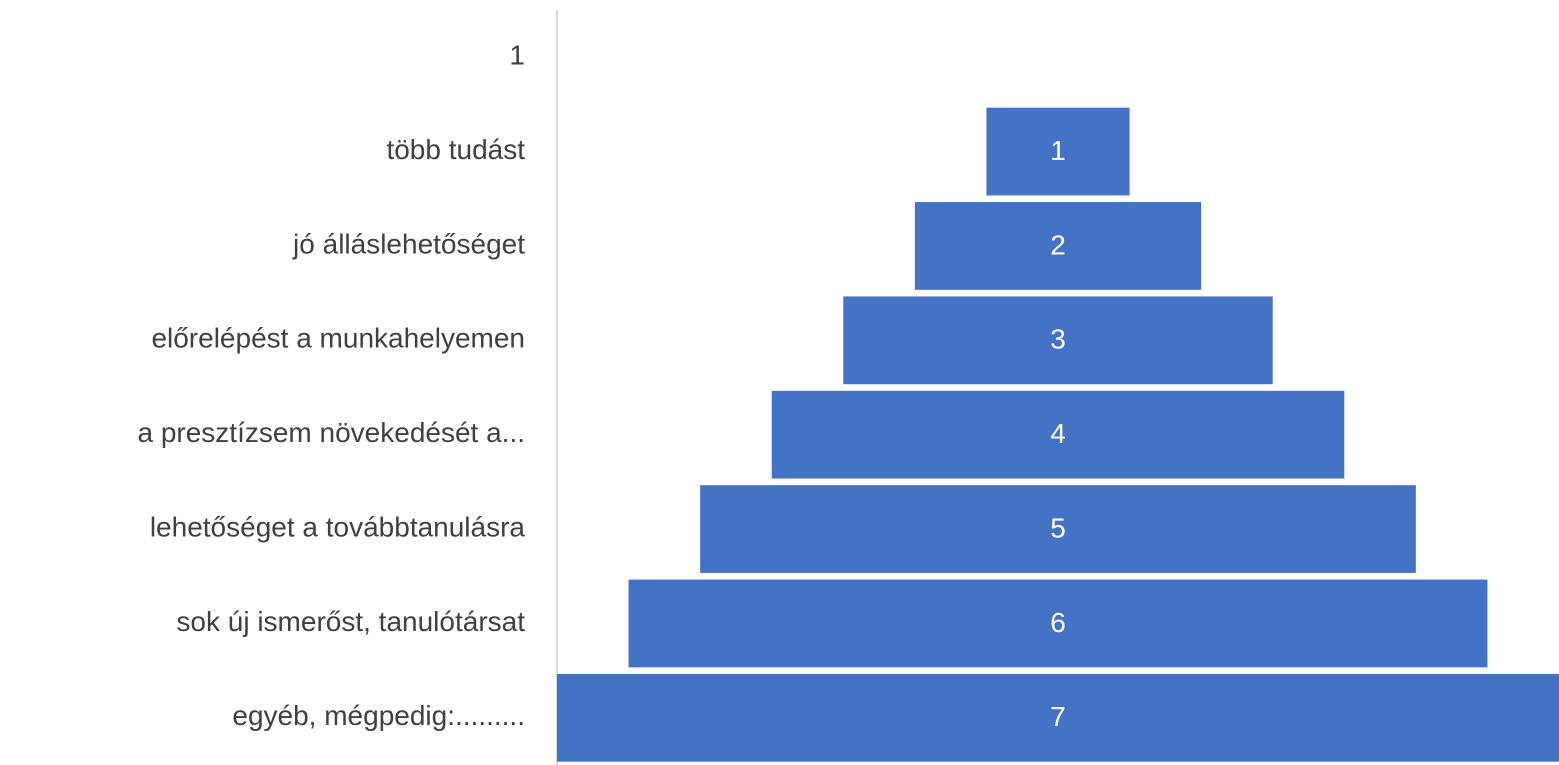  What do you see at coordinates (455, 149) in the screenshot?
I see `category-label: több tudást` at bounding box center [455, 149].